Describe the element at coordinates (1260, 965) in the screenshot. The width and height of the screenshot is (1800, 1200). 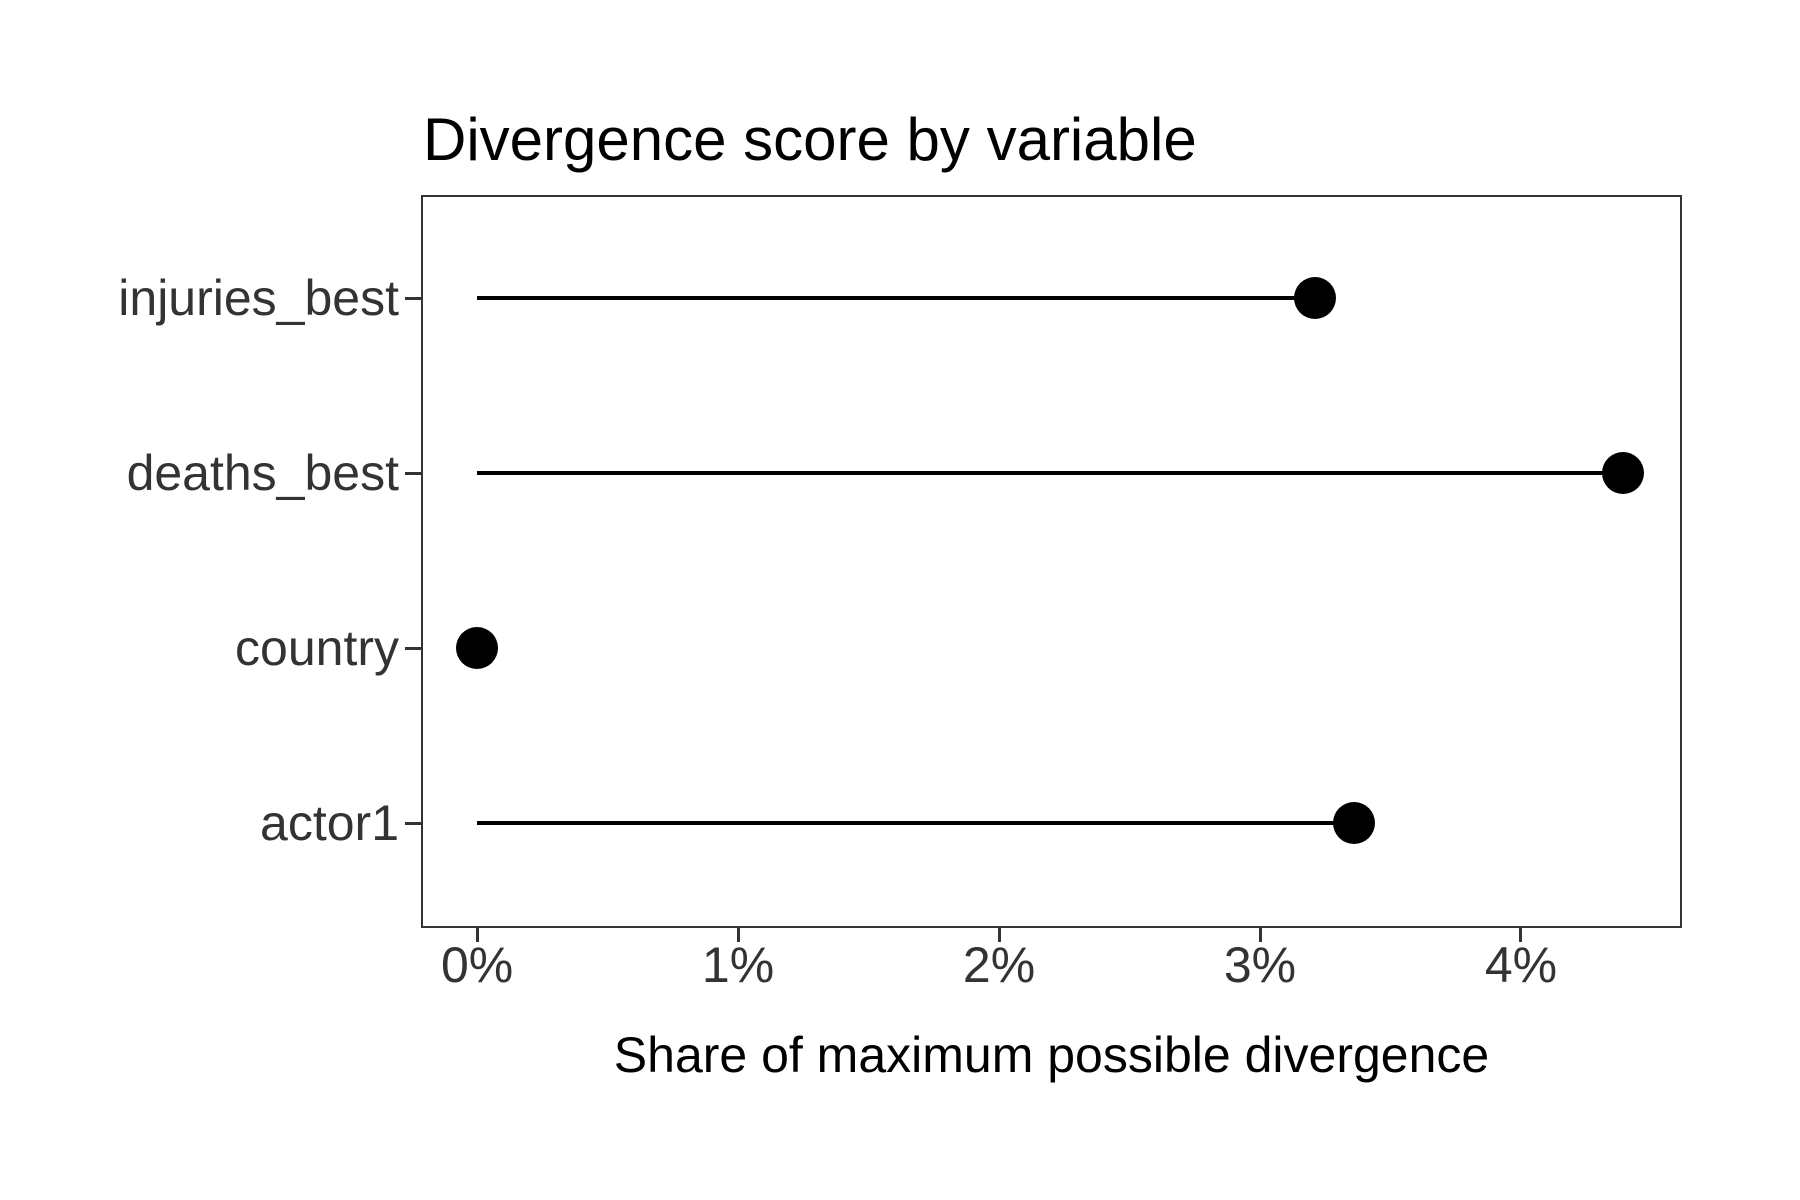
I see `x-axis-tick-label: 3%` at that location.